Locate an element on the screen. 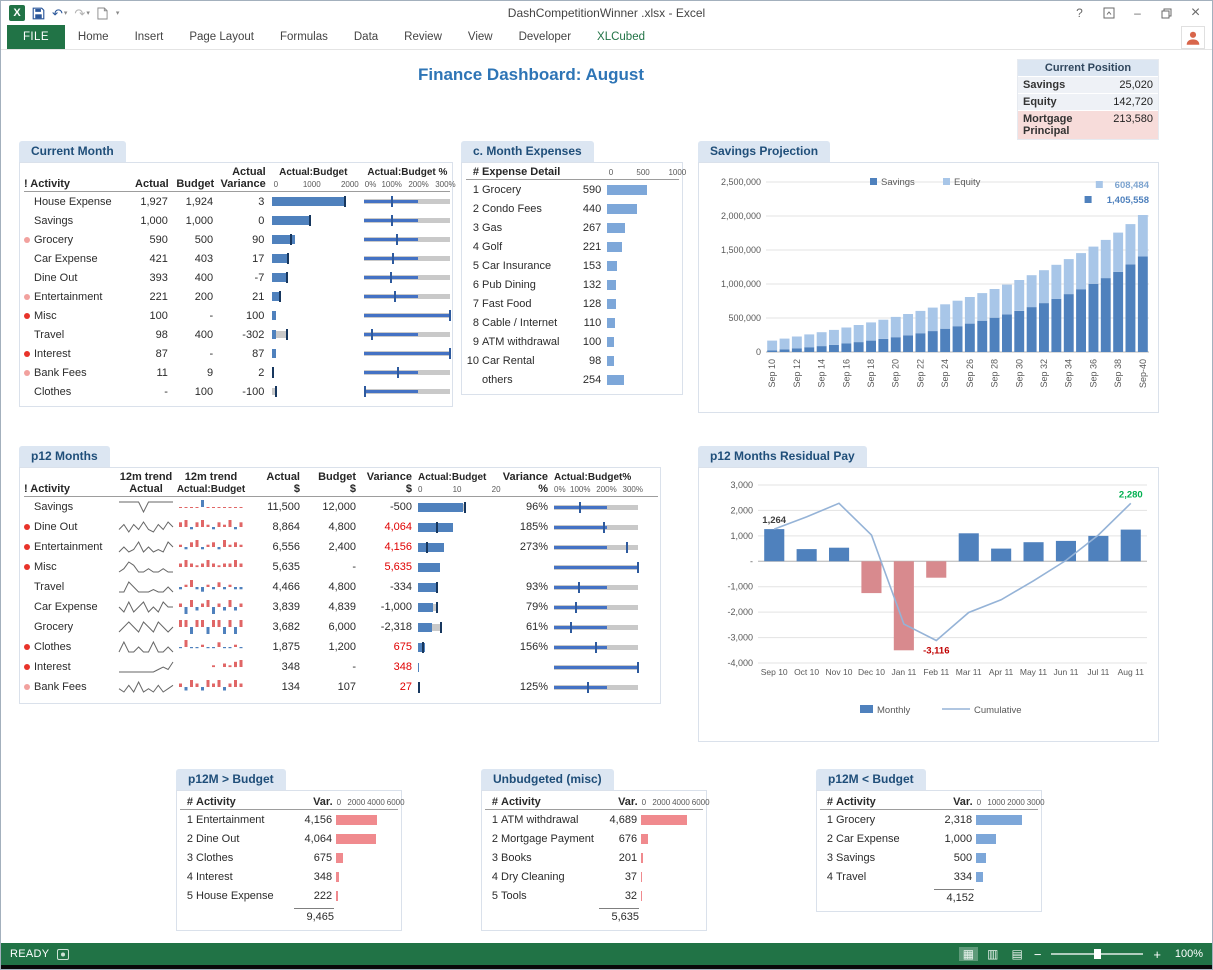 This screenshot has width=1213, height=970. svg-text: Sep 10 is located at coordinates (774, 672).